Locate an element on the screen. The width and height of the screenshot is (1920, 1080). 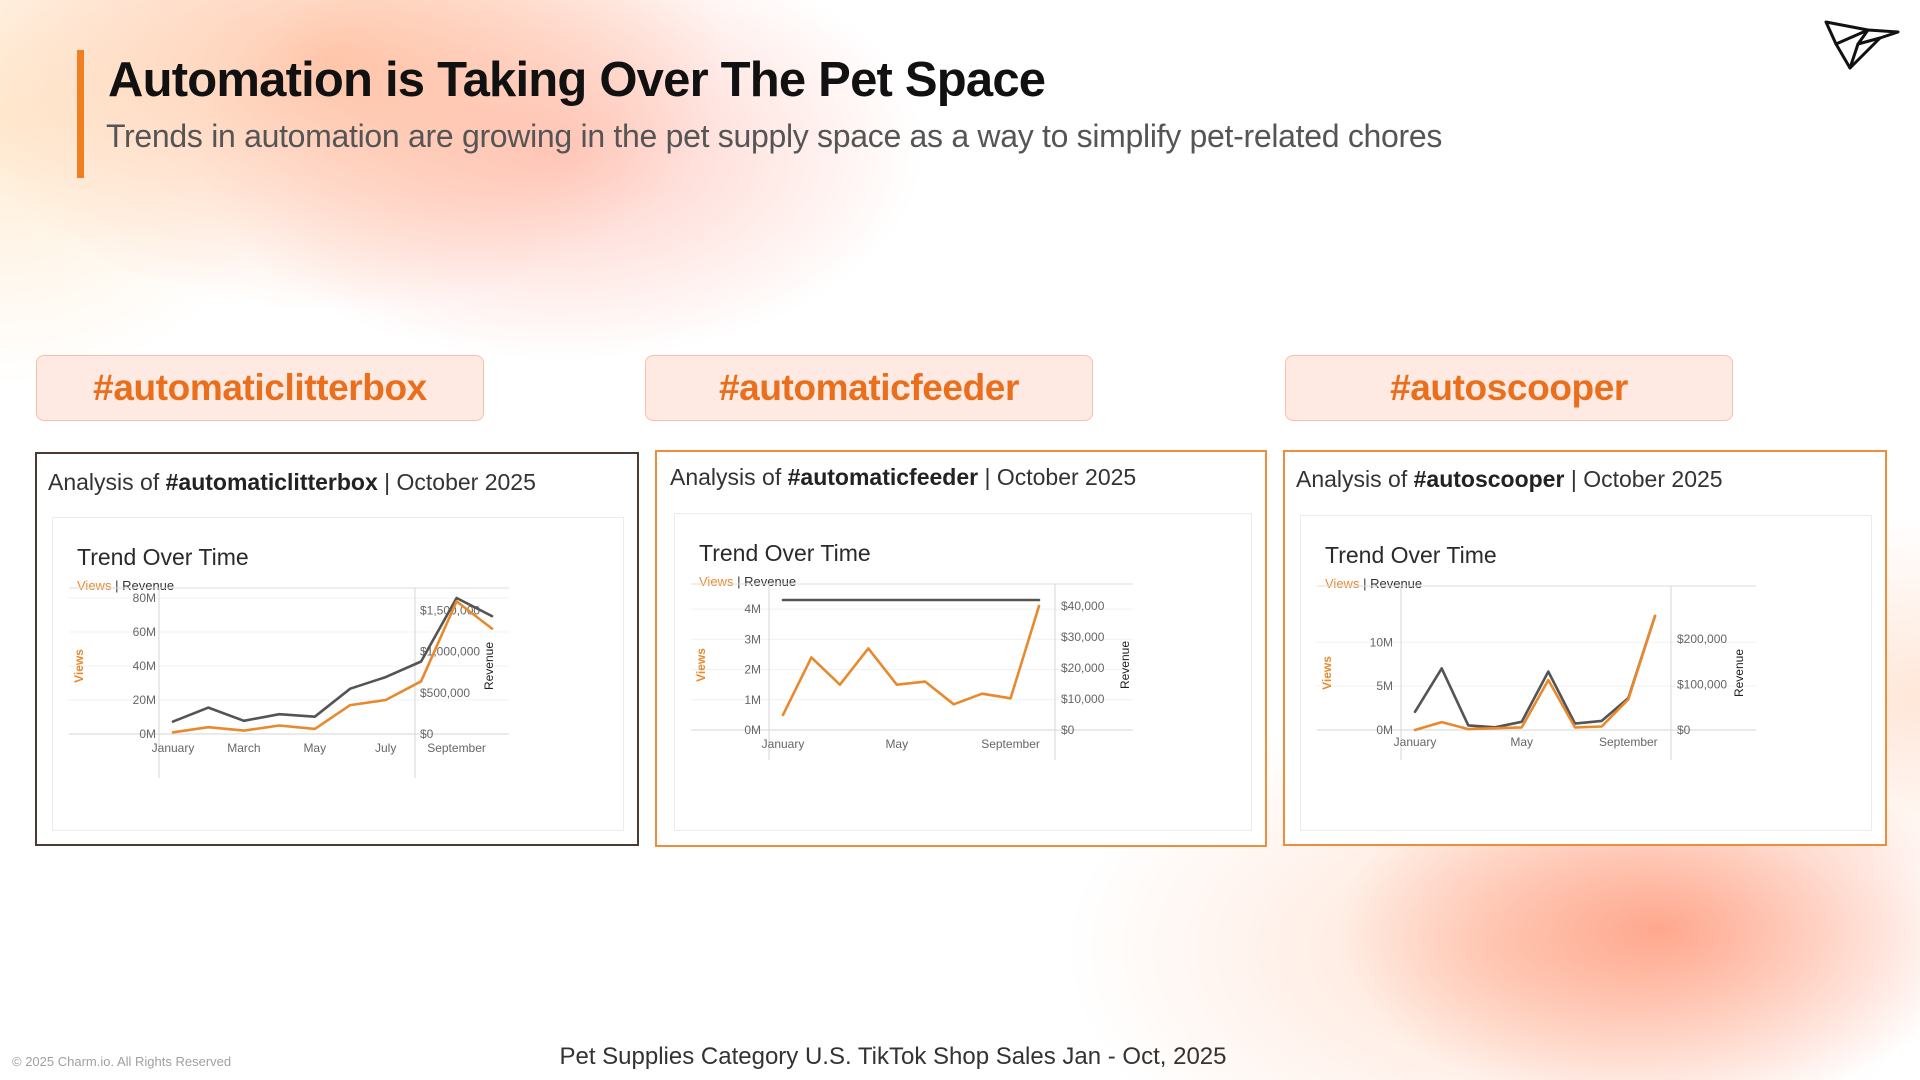
y-tick-label: 40M is located at coordinates (144, 666).